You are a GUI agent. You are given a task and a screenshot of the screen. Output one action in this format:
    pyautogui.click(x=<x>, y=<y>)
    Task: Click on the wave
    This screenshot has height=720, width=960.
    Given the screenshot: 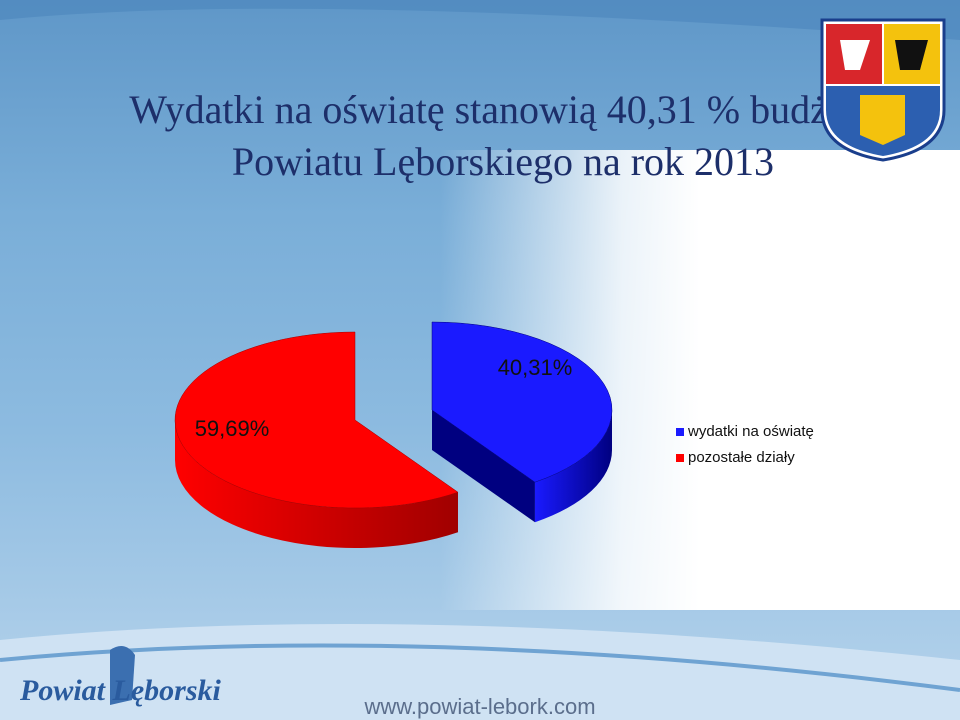 What is the action you would take?
    pyautogui.click(x=480, y=20)
    